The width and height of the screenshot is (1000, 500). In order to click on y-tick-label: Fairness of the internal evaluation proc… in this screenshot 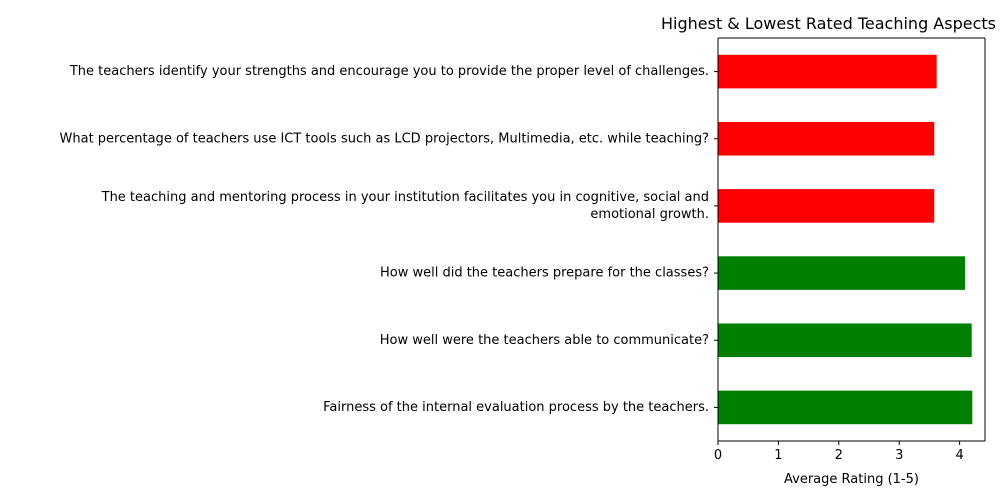, I will do `click(516, 407)`.